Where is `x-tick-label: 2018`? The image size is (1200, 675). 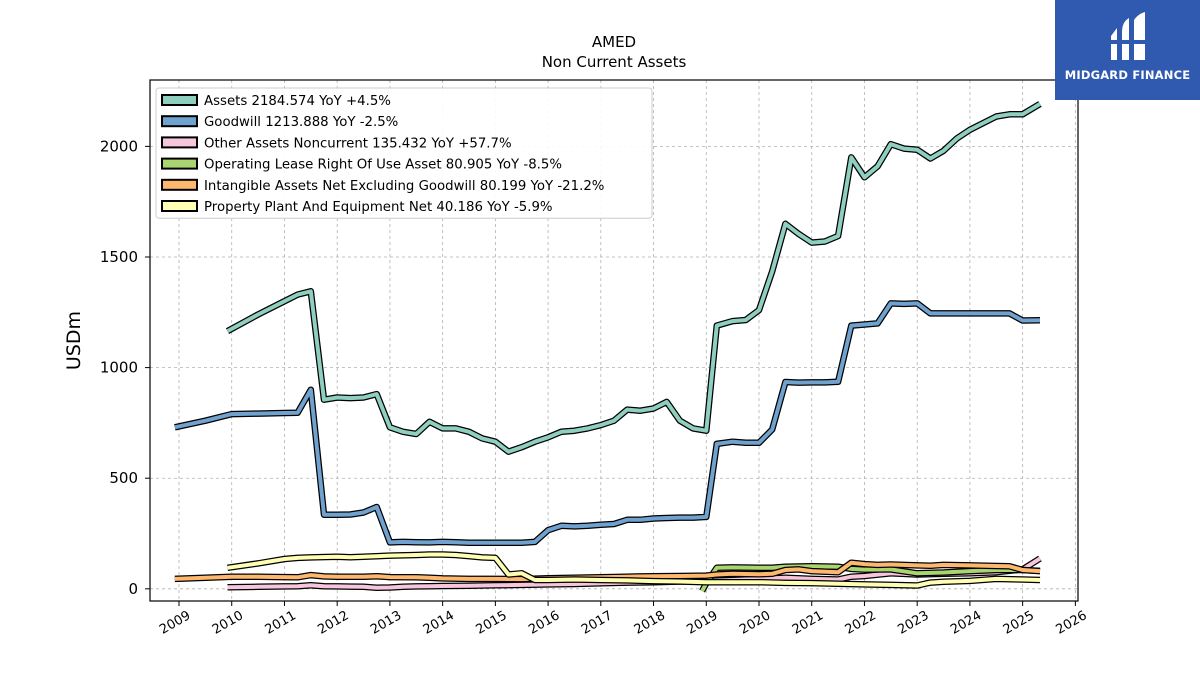 x-tick-label: 2018 is located at coordinates (650, 623).